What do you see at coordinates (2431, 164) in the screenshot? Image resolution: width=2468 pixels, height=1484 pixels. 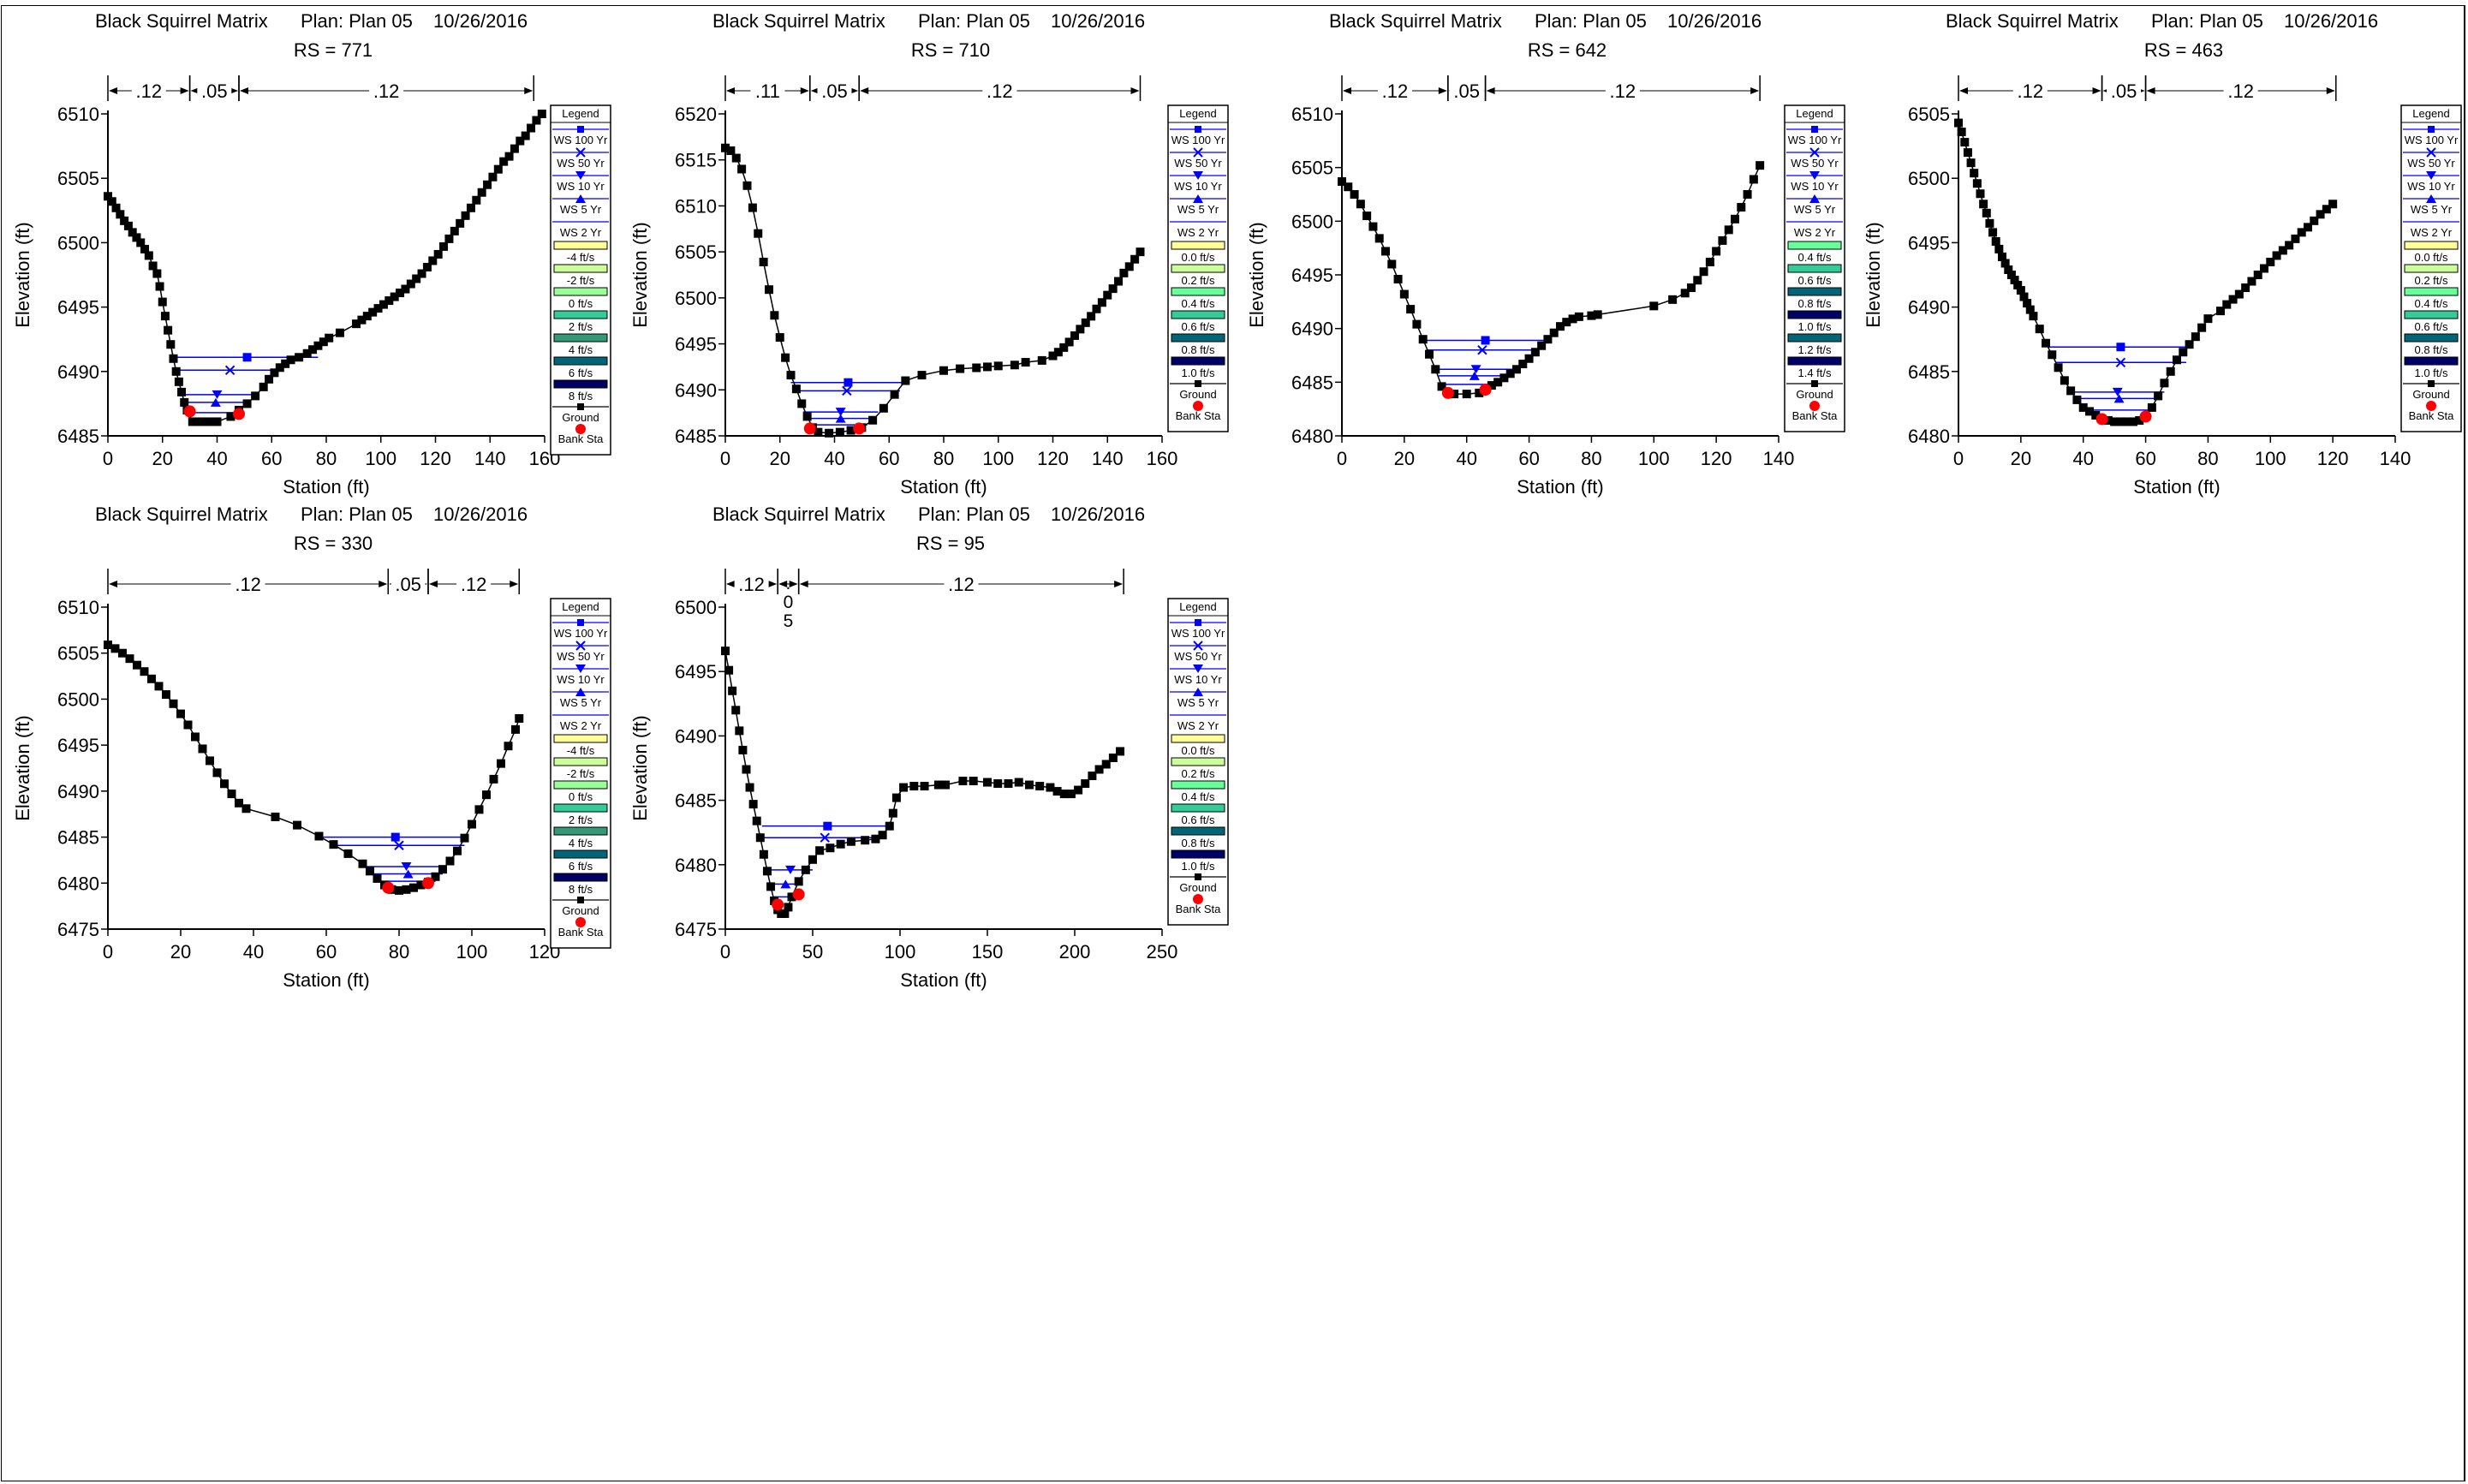 I see `legend-ws-label: WS 50 Yr` at bounding box center [2431, 164].